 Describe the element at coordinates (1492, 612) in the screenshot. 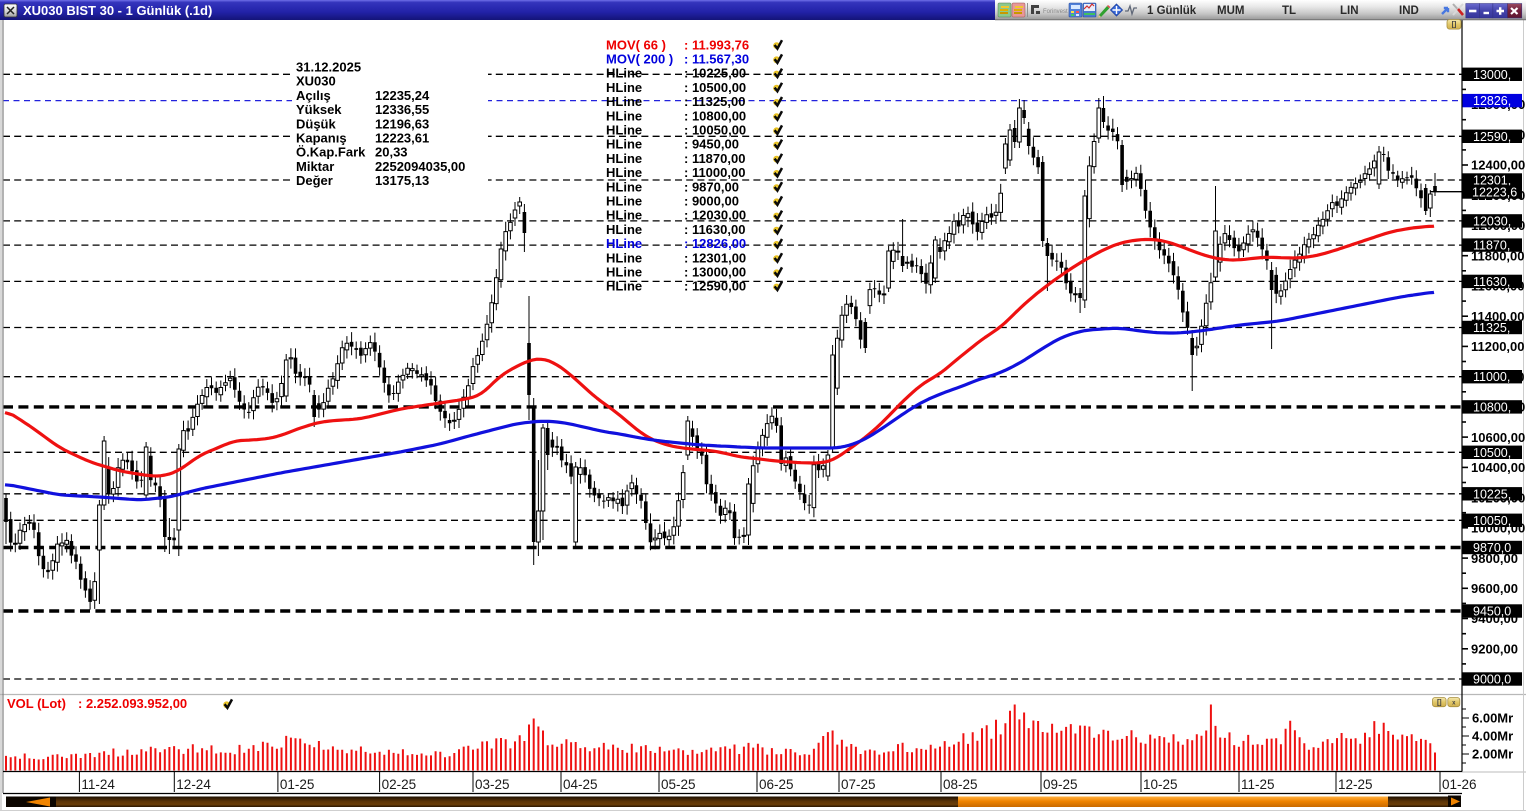

I see `svg-text: 9450,0` at that location.